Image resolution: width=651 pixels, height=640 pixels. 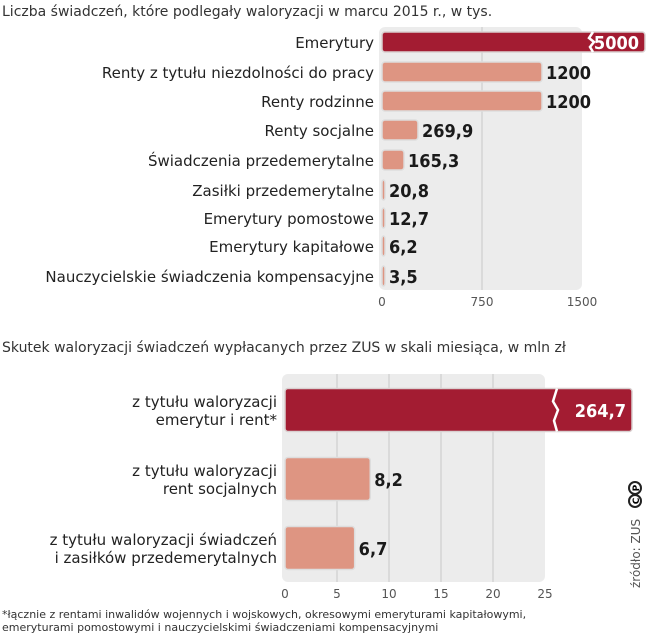 I want to click on svg-text: C, so click(x=637, y=500).